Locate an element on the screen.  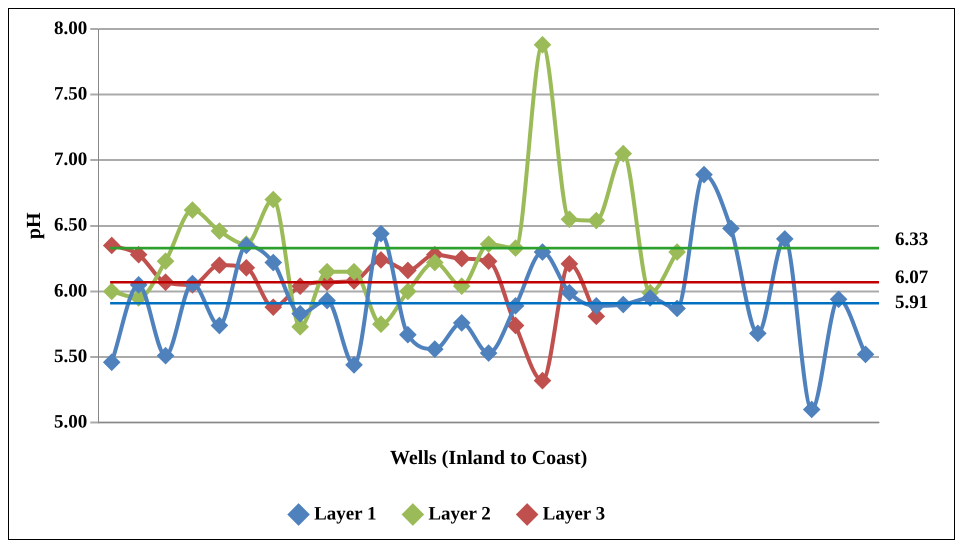
y-tick-label: 6.00 is located at coordinates (71, 291).